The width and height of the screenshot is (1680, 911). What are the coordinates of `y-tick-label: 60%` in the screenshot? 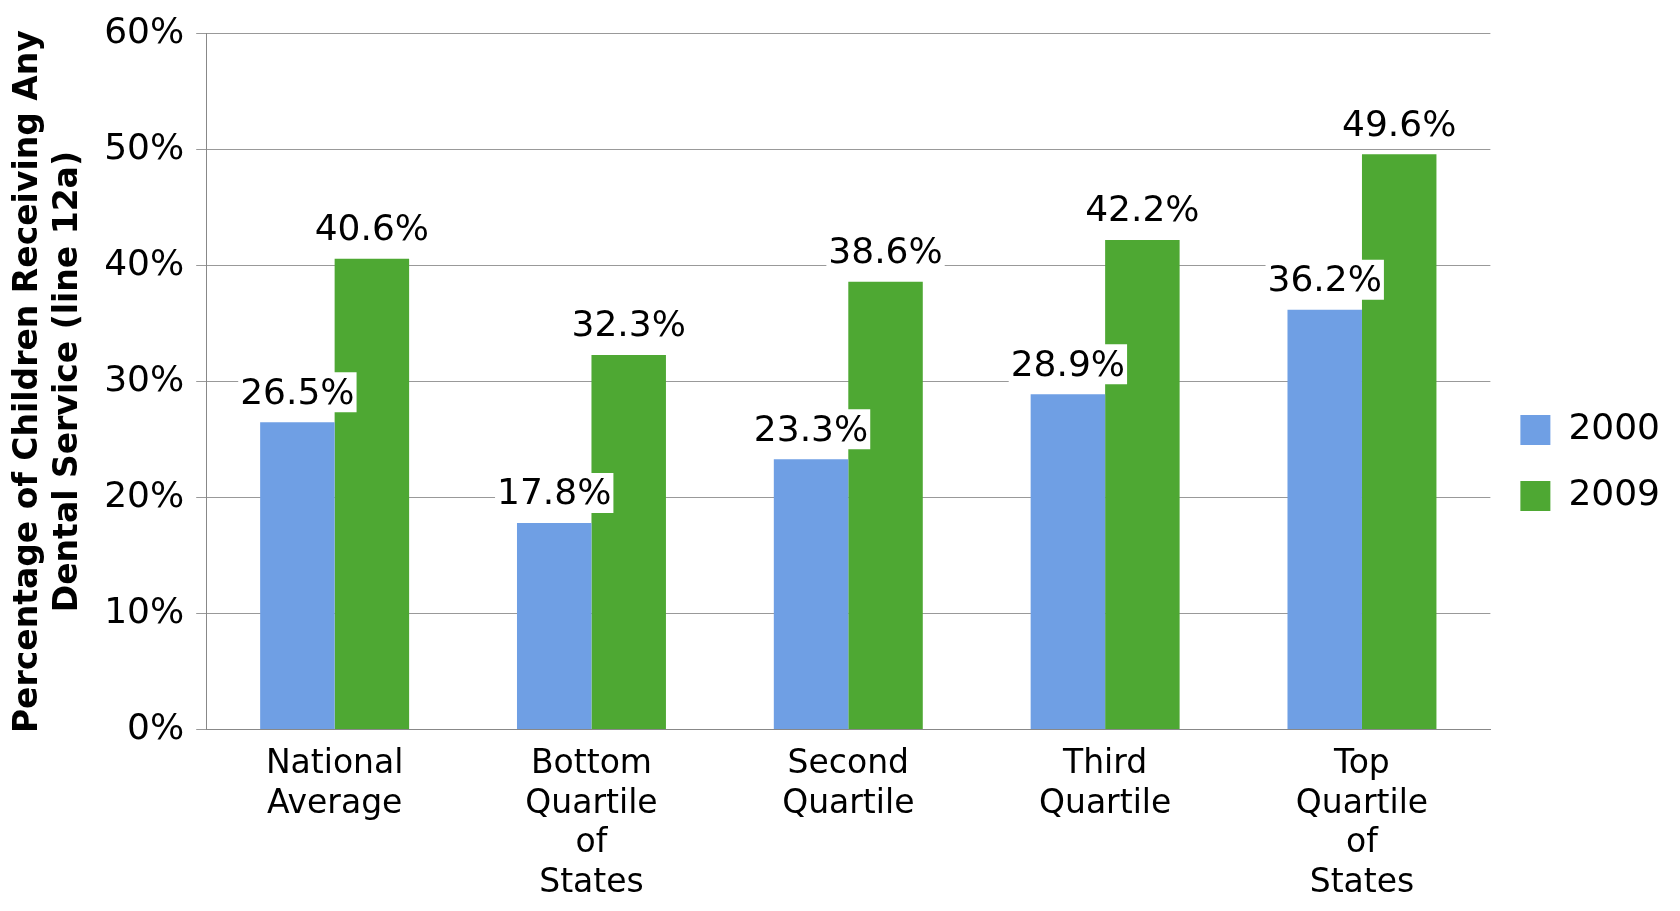 It's located at (144, 30).